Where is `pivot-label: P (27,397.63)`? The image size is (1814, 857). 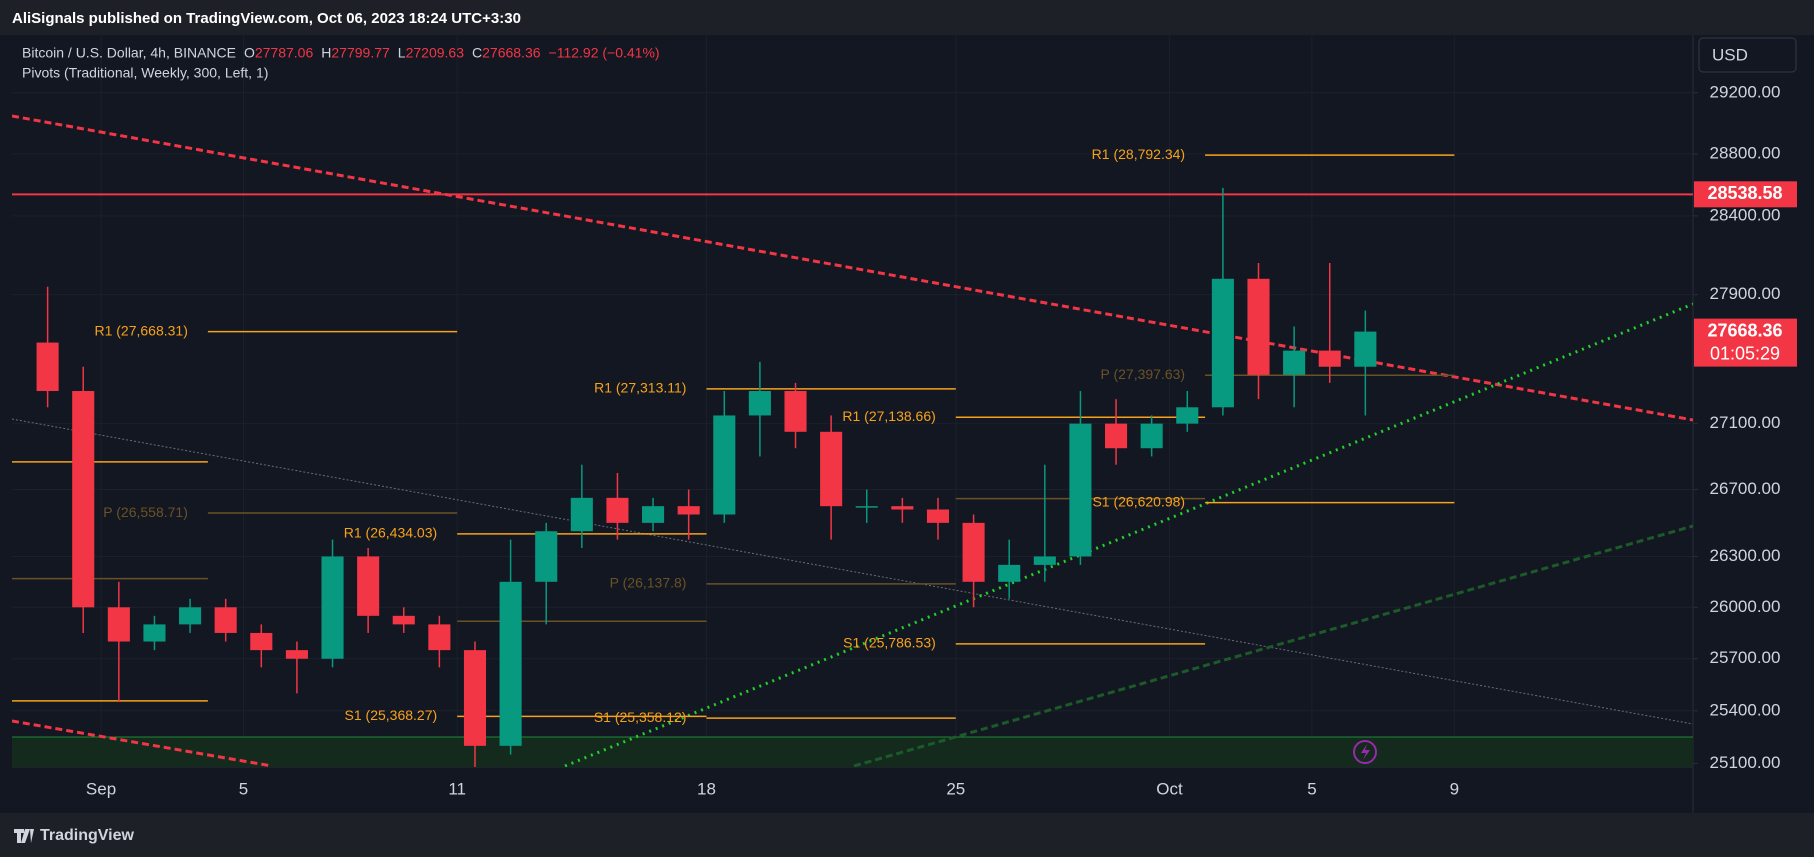
pivot-label: P (27,397.63) is located at coordinates (1142, 374).